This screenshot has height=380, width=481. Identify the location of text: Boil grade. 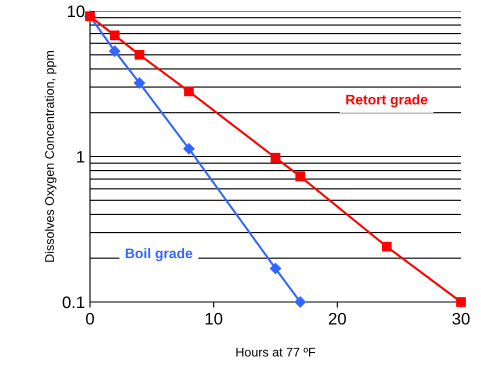
(159, 255).